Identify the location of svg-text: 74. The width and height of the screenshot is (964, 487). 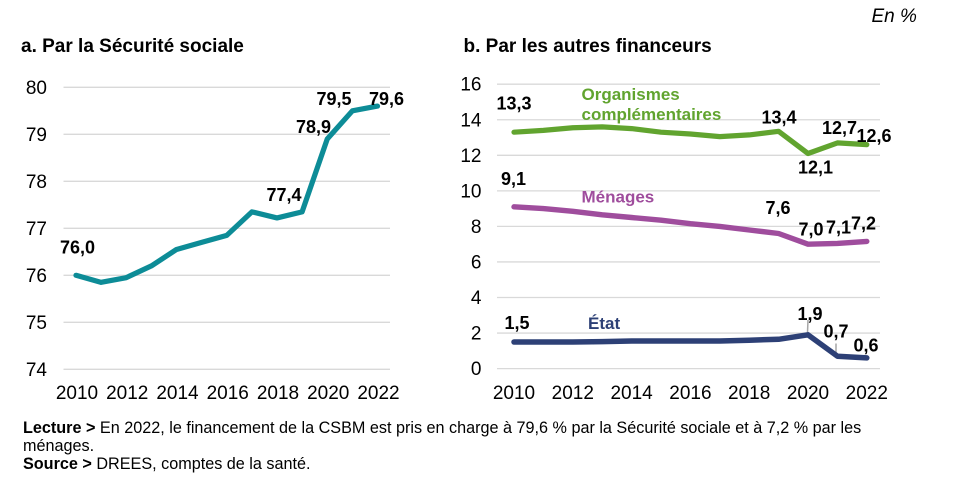
(37, 370).